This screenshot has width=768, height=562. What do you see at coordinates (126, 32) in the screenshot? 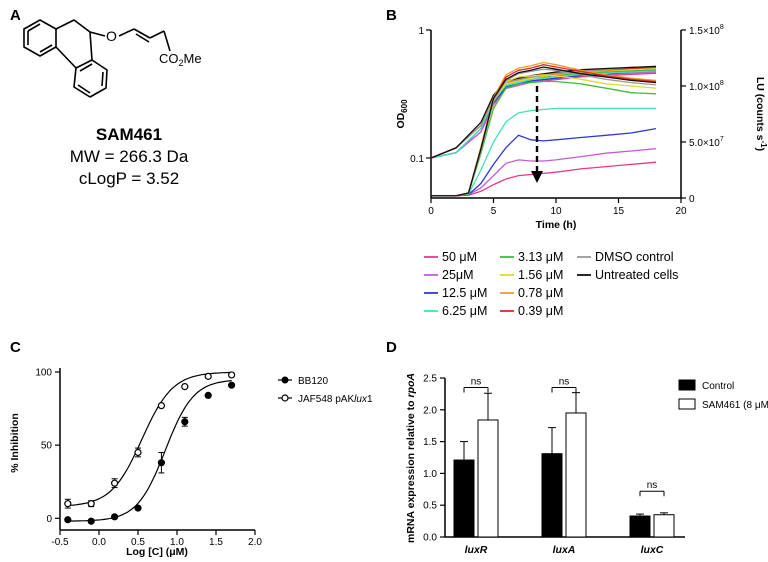
I see `o-c-bond` at bounding box center [126, 32].